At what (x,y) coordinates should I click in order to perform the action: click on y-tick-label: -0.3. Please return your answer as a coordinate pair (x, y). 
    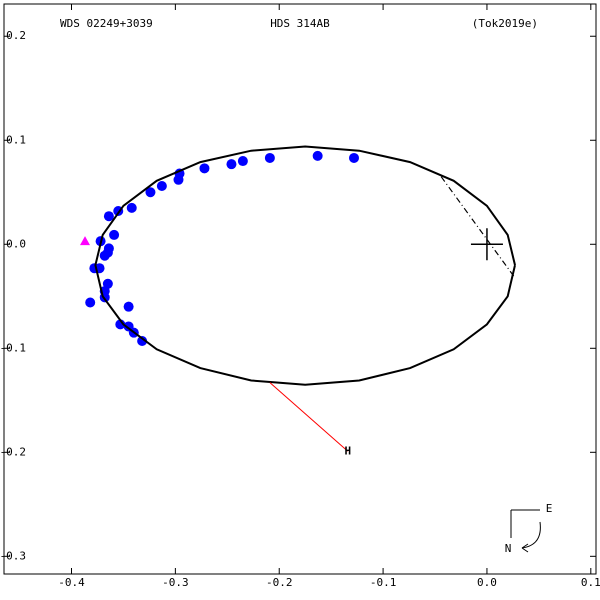
    Looking at the image, I should click on (13, 555).